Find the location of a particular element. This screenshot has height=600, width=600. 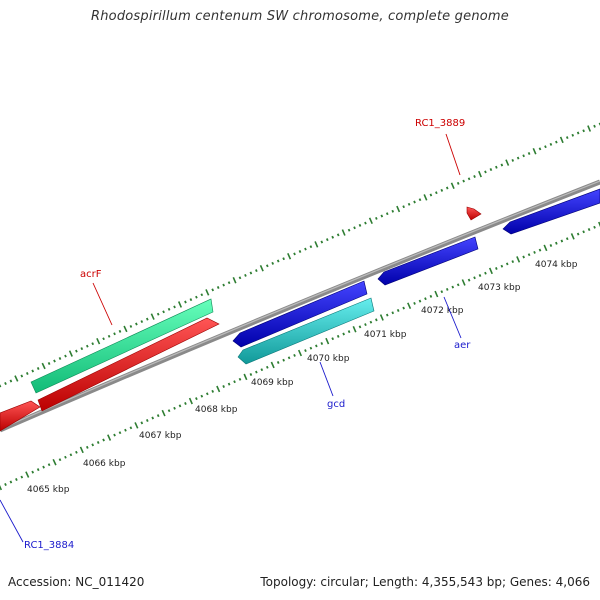

gene-red-main is located at coordinates (128, 364).